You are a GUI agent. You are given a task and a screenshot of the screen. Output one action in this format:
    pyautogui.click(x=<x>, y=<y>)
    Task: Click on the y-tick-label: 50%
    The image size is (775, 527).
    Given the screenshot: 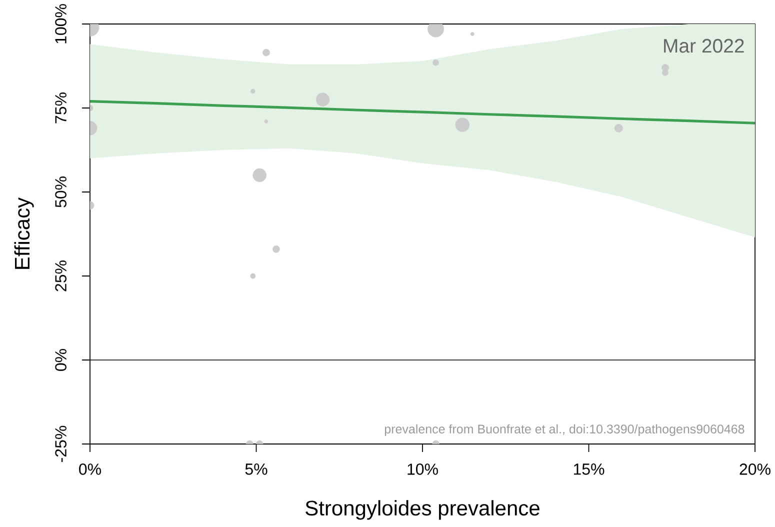 What is the action you would take?
    pyautogui.click(x=60, y=192)
    